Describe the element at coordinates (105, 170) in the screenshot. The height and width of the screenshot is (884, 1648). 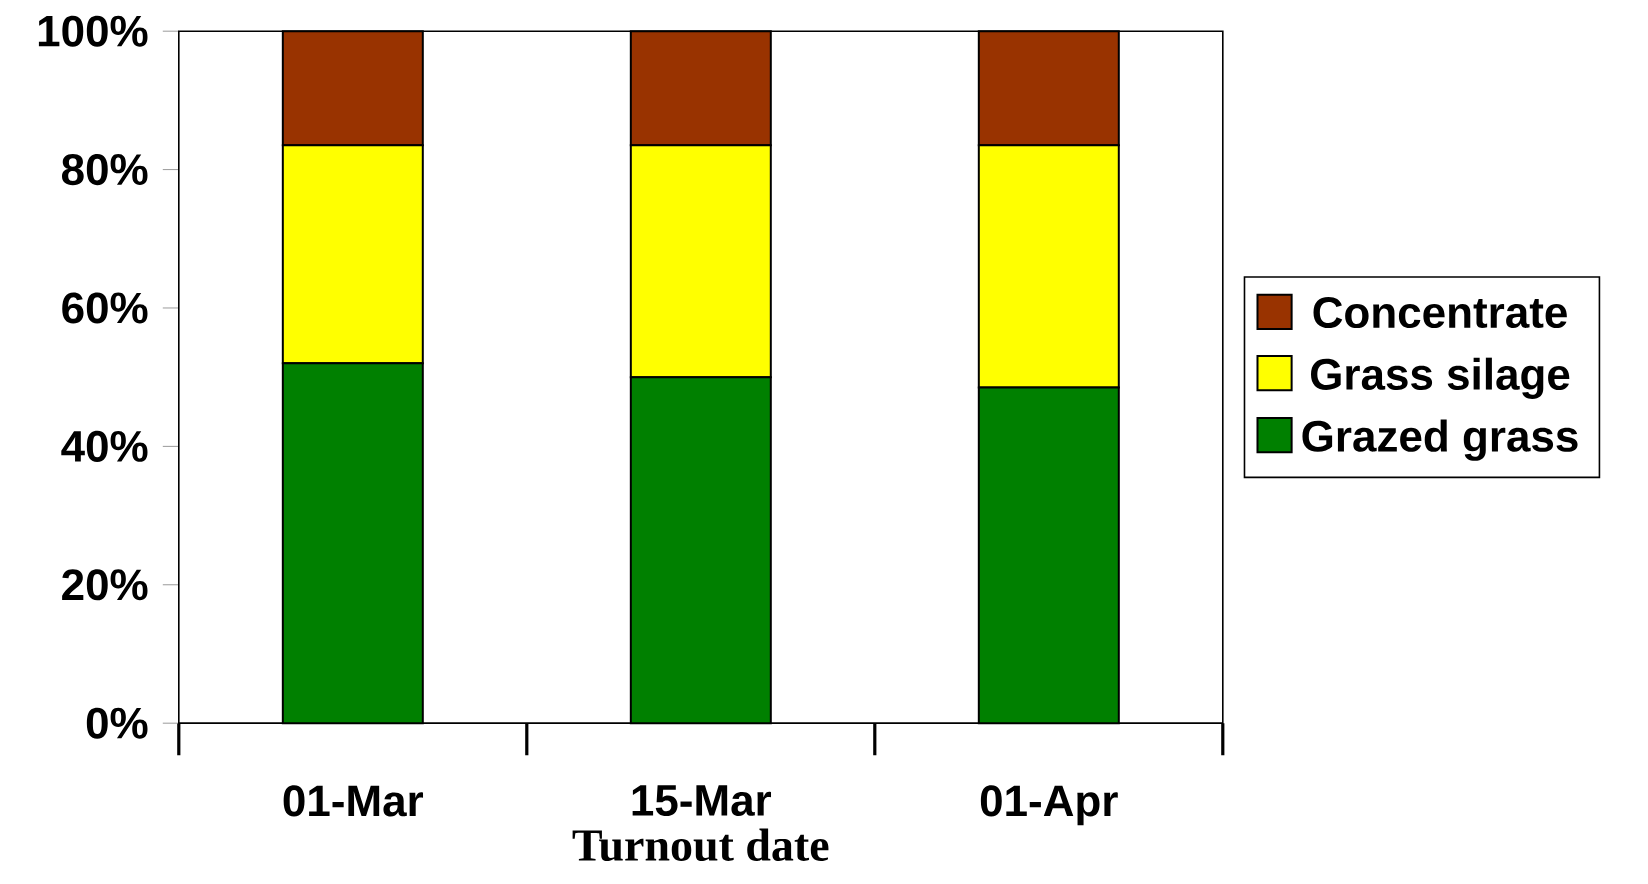
I see `y-tick-label: 80%` at that location.